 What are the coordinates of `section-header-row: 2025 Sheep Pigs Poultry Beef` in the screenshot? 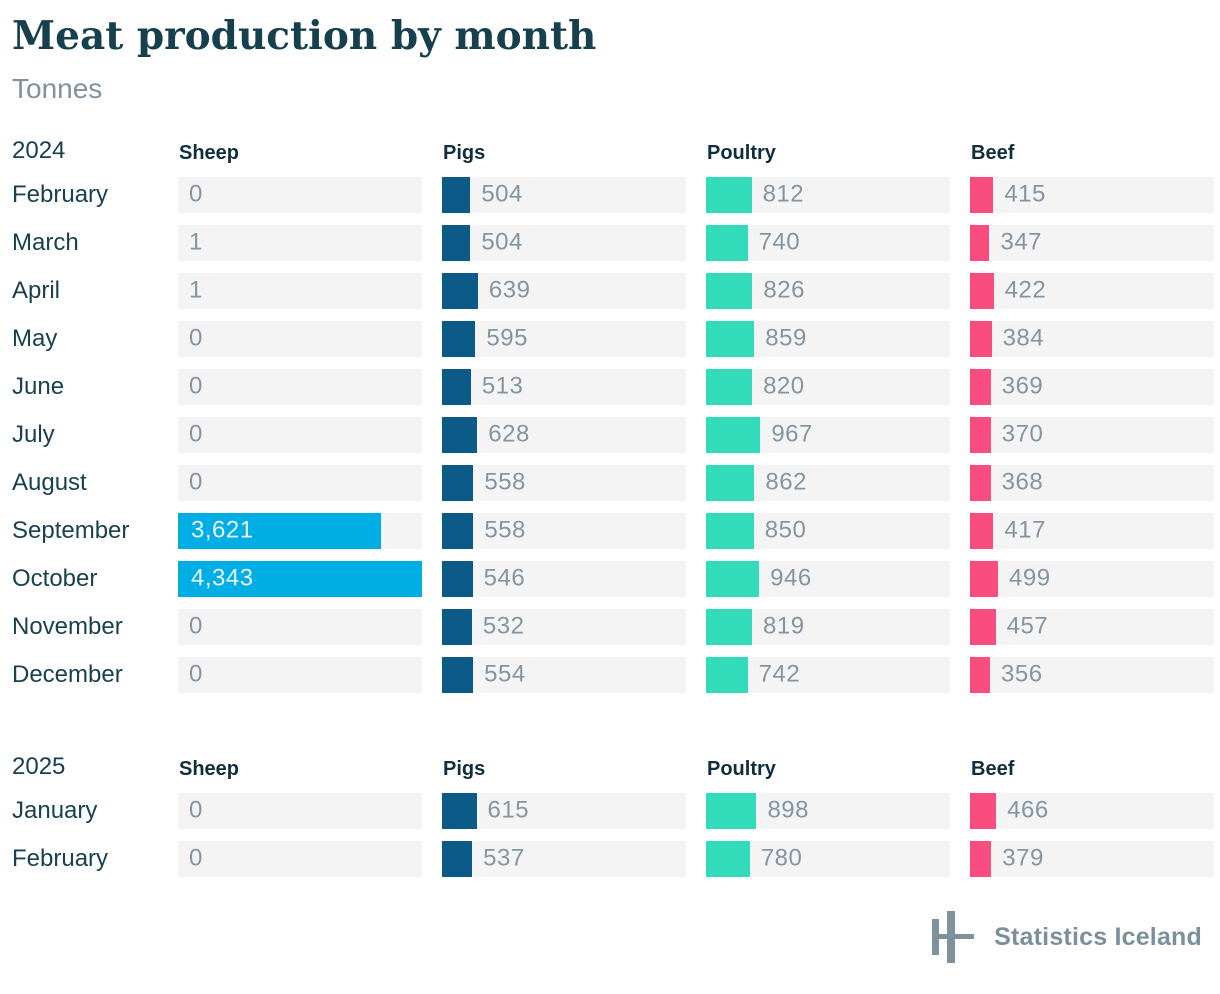 It's located at (616, 764).